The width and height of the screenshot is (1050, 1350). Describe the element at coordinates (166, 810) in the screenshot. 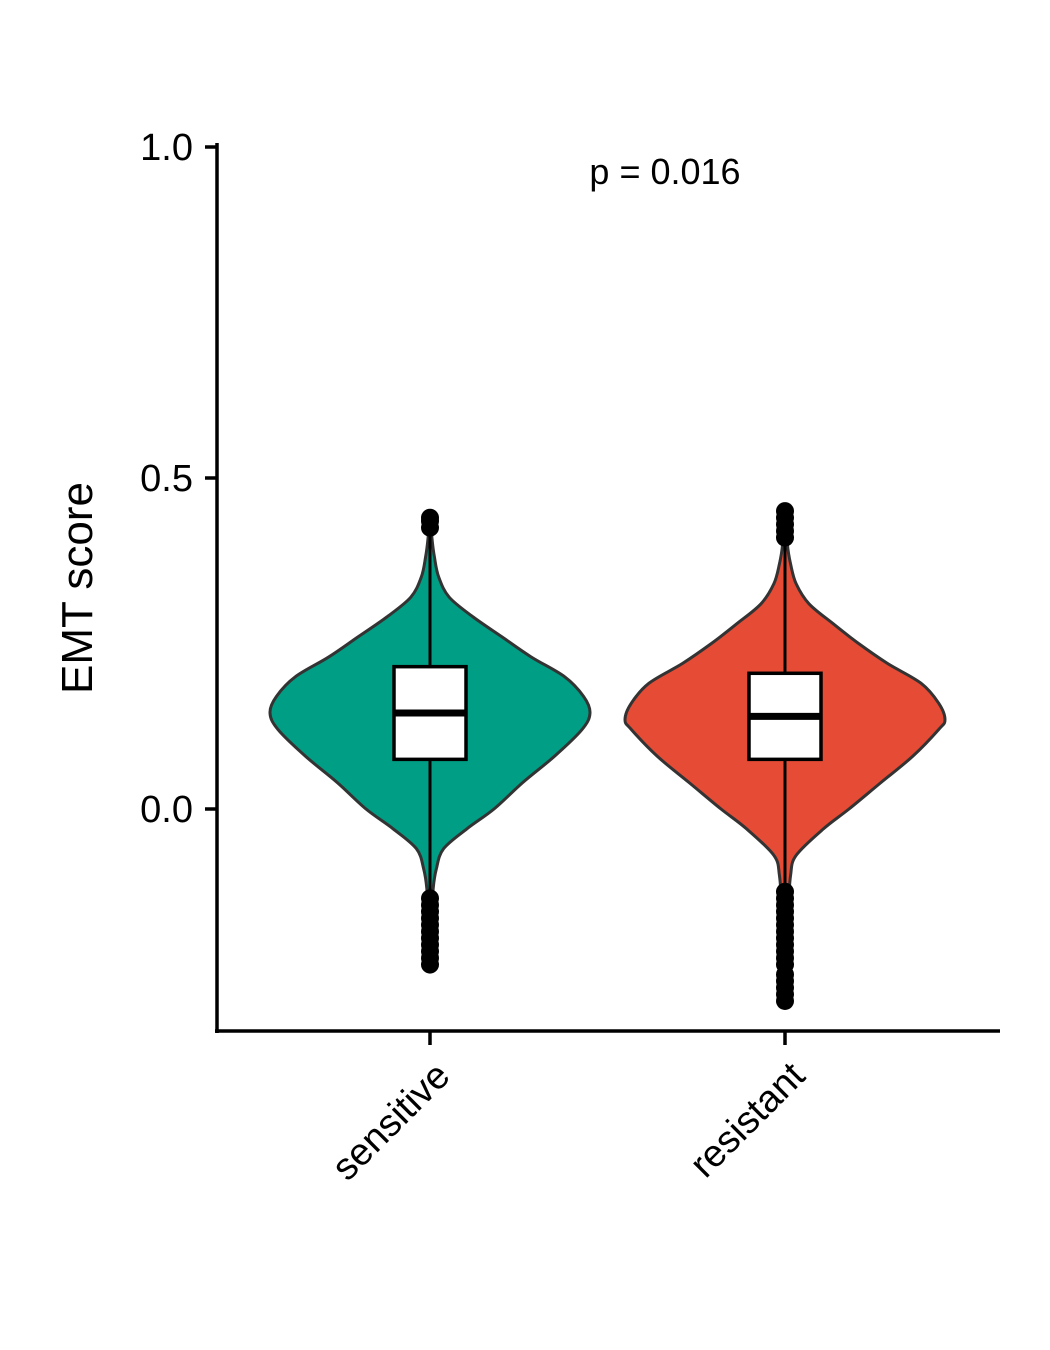

I see `y-tick-label: 0.0` at that location.